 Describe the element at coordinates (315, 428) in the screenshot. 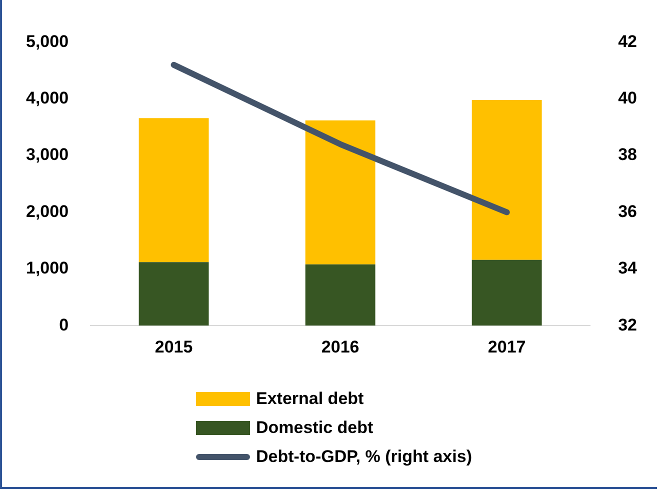

I see `legend-label: Domestic debt` at that location.